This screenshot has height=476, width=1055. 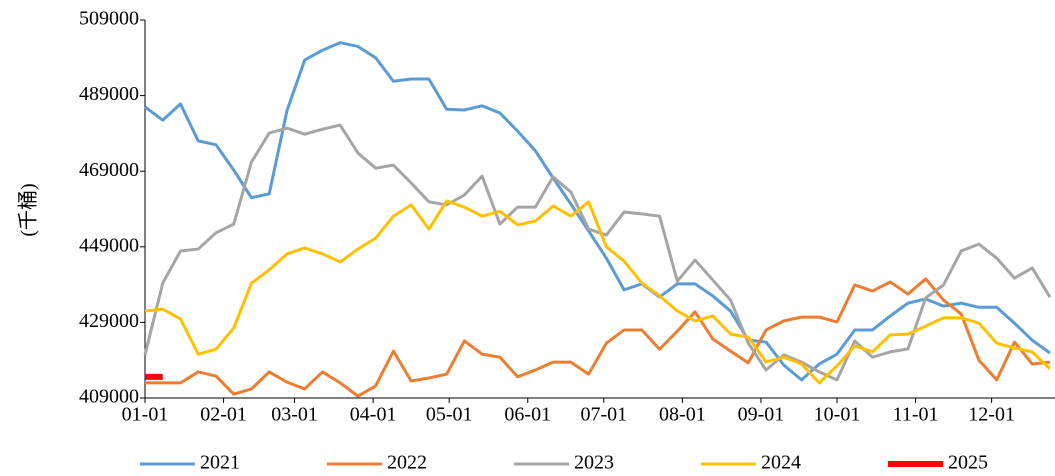 What do you see at coordinates (109, 94) in the screenshot?
I see `y-tick-label: 489000` at bounding box center [109, 94].